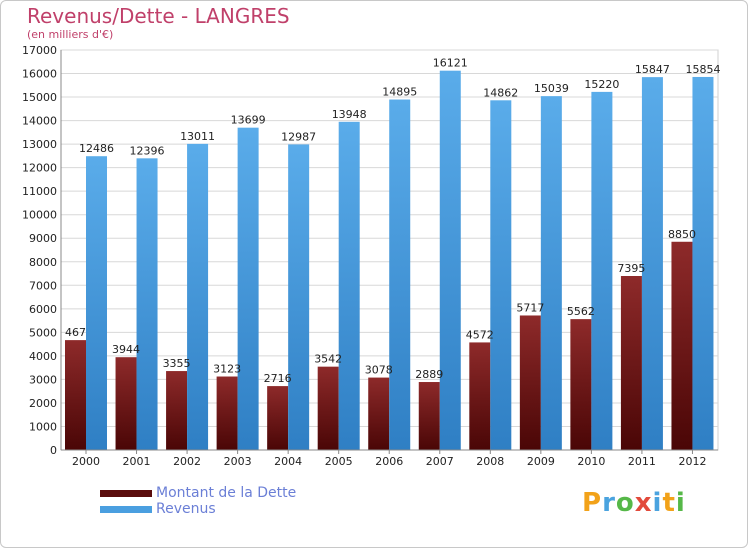  Describe the element at coordinates (75, 332) in the screenshot. I see `data-label: 467` at that location.